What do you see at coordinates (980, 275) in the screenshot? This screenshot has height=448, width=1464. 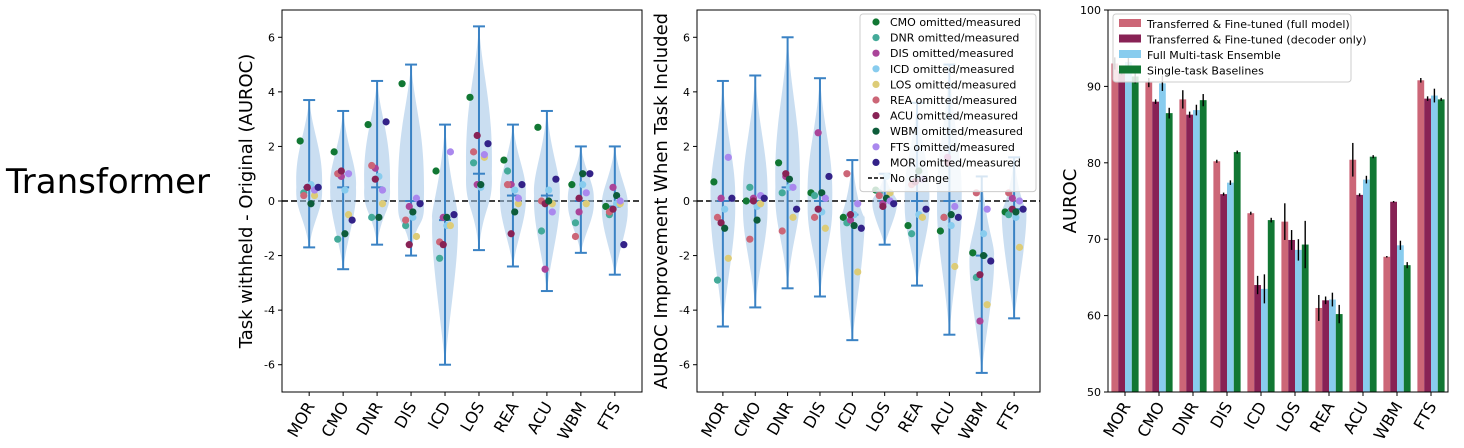 I see `point-WBM-ACU` at bounding box center [980, 275].